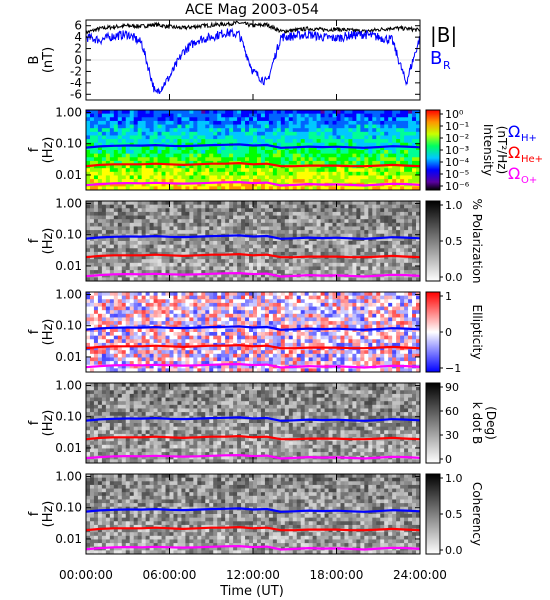  I want to click on colorbar-label: Ellipticity, so click(477, 332).